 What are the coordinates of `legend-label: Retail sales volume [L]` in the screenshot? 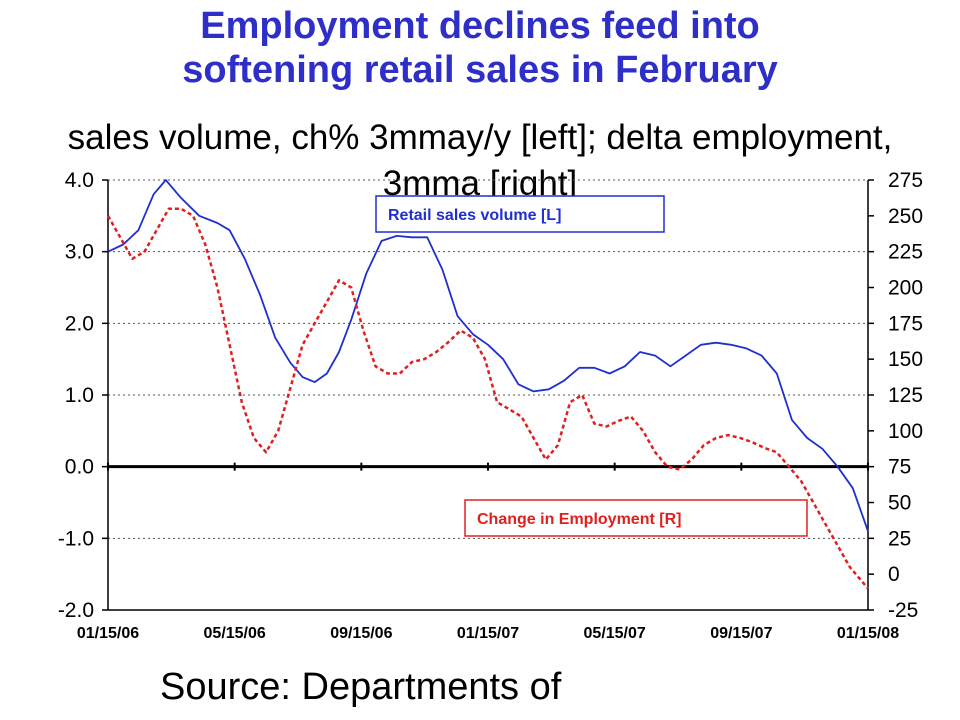 It's located at (474, 215).